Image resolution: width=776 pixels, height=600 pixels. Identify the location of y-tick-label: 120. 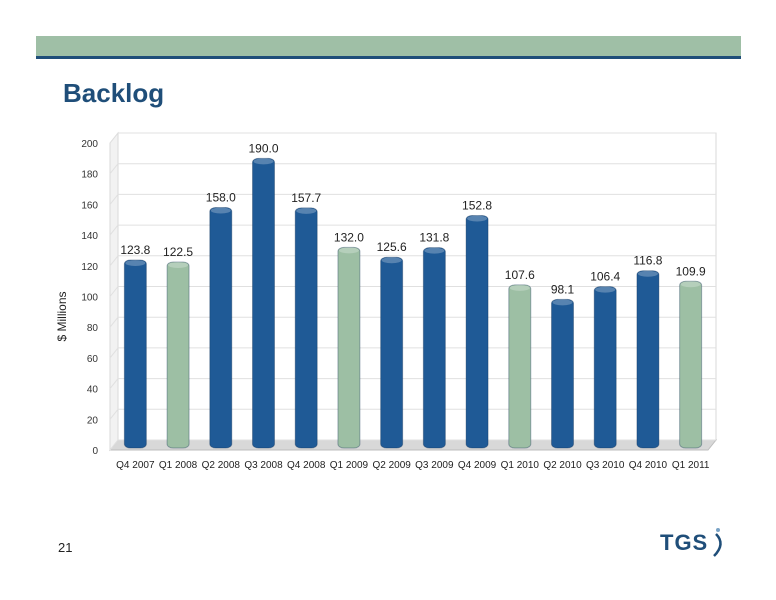
(89, 267).